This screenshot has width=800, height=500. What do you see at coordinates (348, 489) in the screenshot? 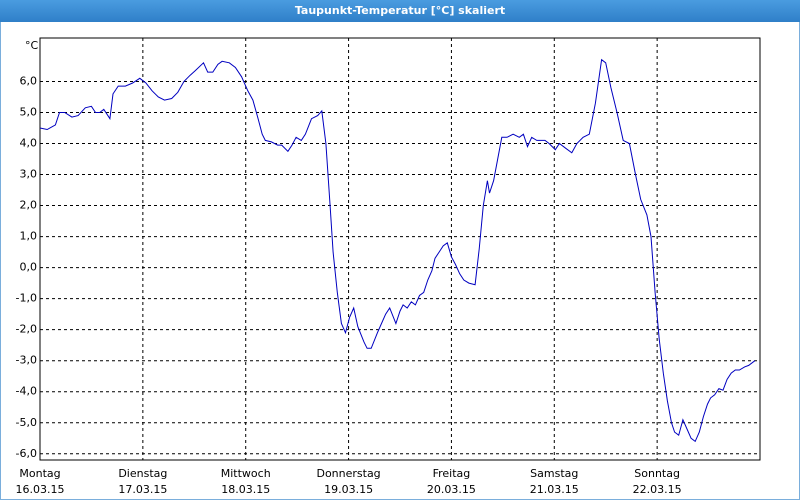
I see `x-tick-date: 19.03.15` at bounding box center [348, 489].